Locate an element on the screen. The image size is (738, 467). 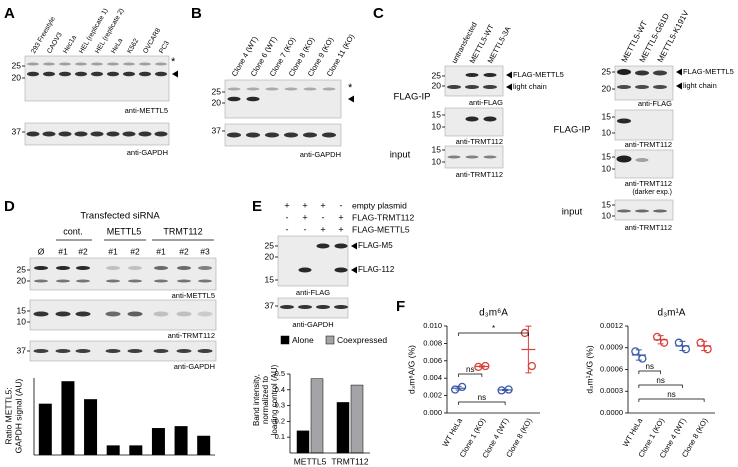
label: FLAG-TRMT112 is located at coordinates (383, 217).